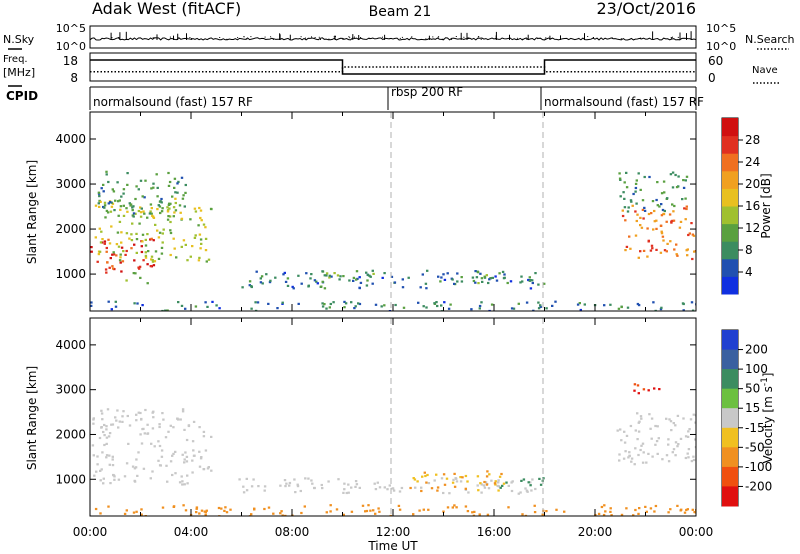 The width and height of the screenshot is (800, 554). Describe the element at coordinates (752, 389) in the screenshot. I see `colorbar-tick-label: 50` at that location.